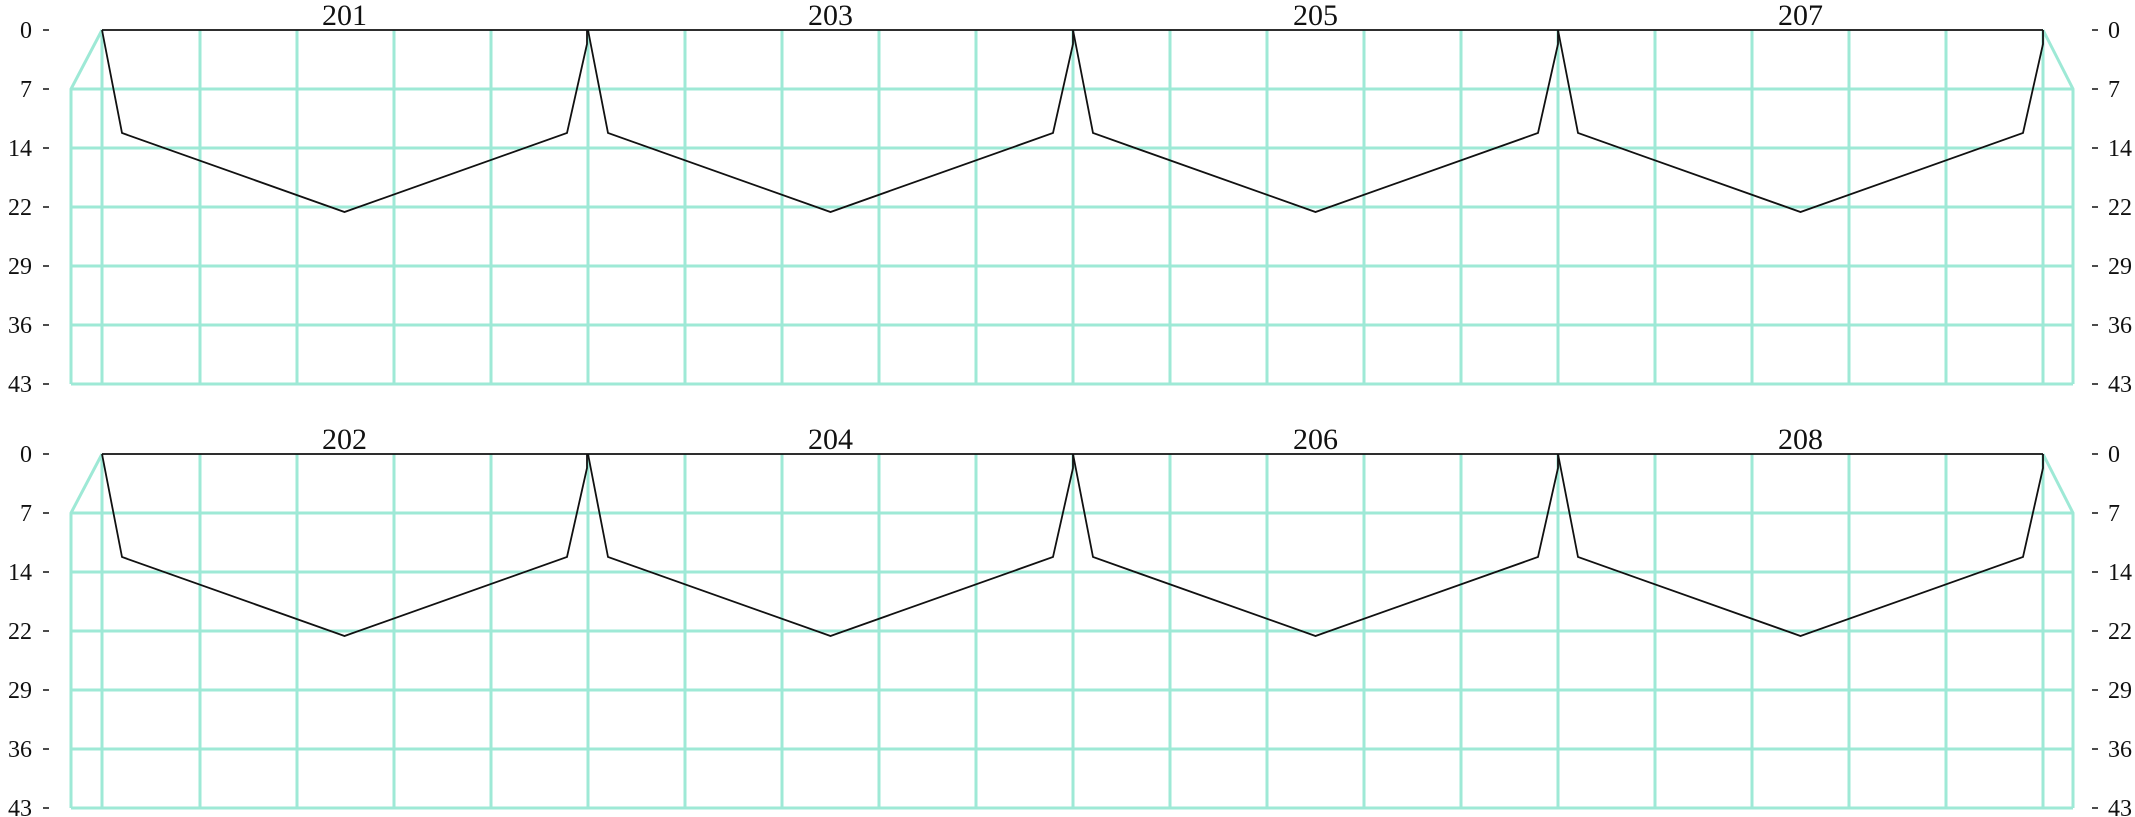 The width and height of the screenshot is (2135, 817). I want to click on section-label: 202, so click(344, 439).